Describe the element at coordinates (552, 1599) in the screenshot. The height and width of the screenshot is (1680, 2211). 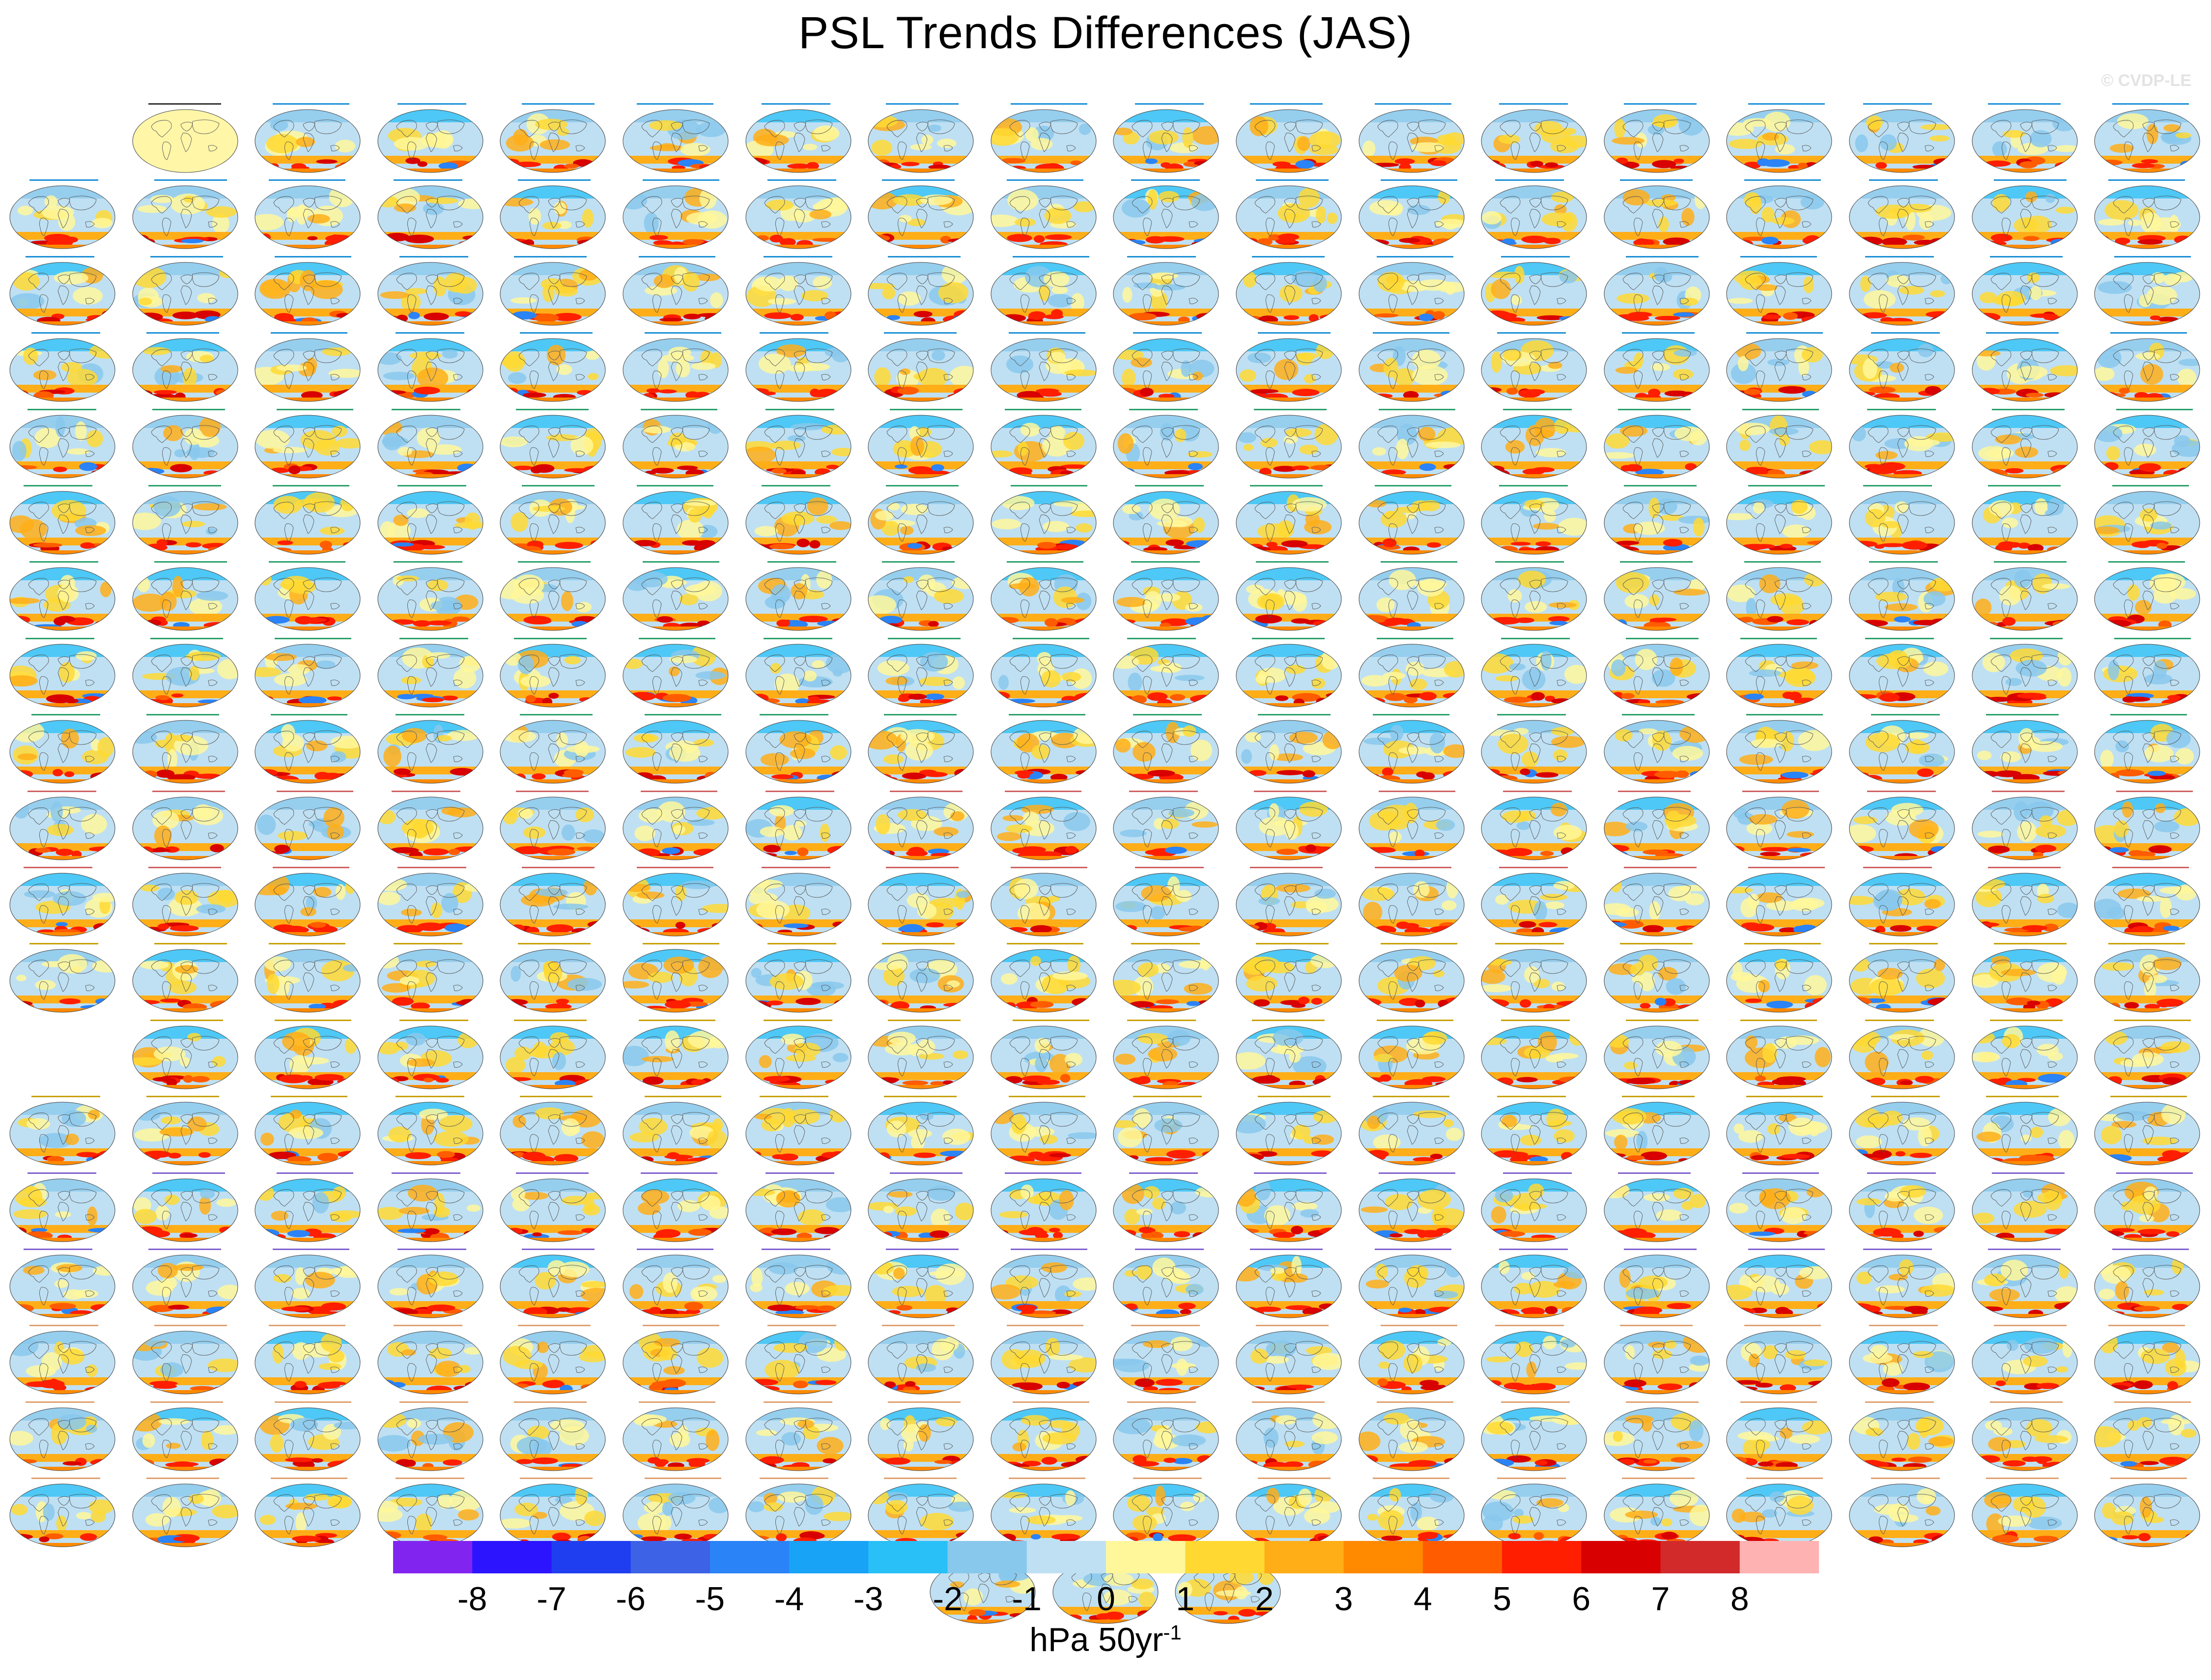
I see `colorbar-tick-label: -7` at that location.